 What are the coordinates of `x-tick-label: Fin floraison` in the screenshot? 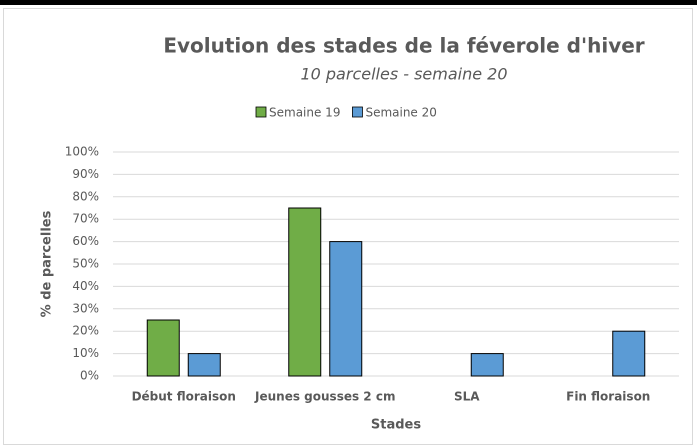 It's located at (608, 397).